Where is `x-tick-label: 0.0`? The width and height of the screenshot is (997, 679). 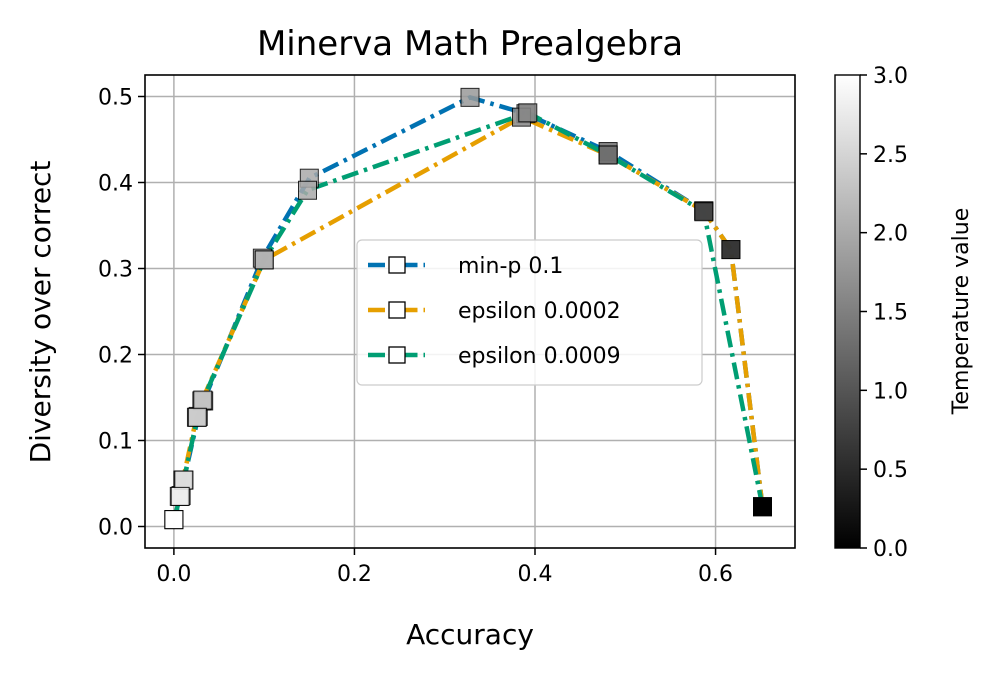 x-tick-label: 0.0 is located at coordinates (173, 574).